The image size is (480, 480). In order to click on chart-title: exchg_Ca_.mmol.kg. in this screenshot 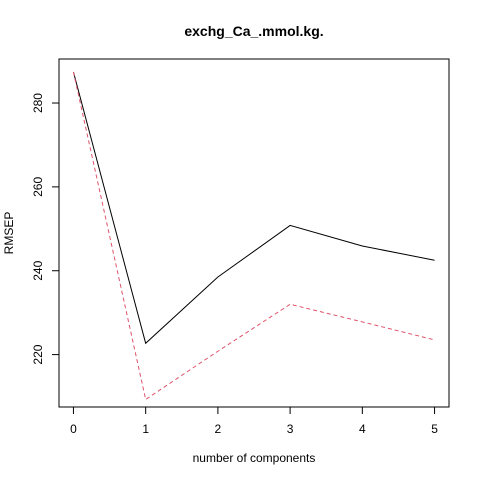, I will do `click(253, 31)`.